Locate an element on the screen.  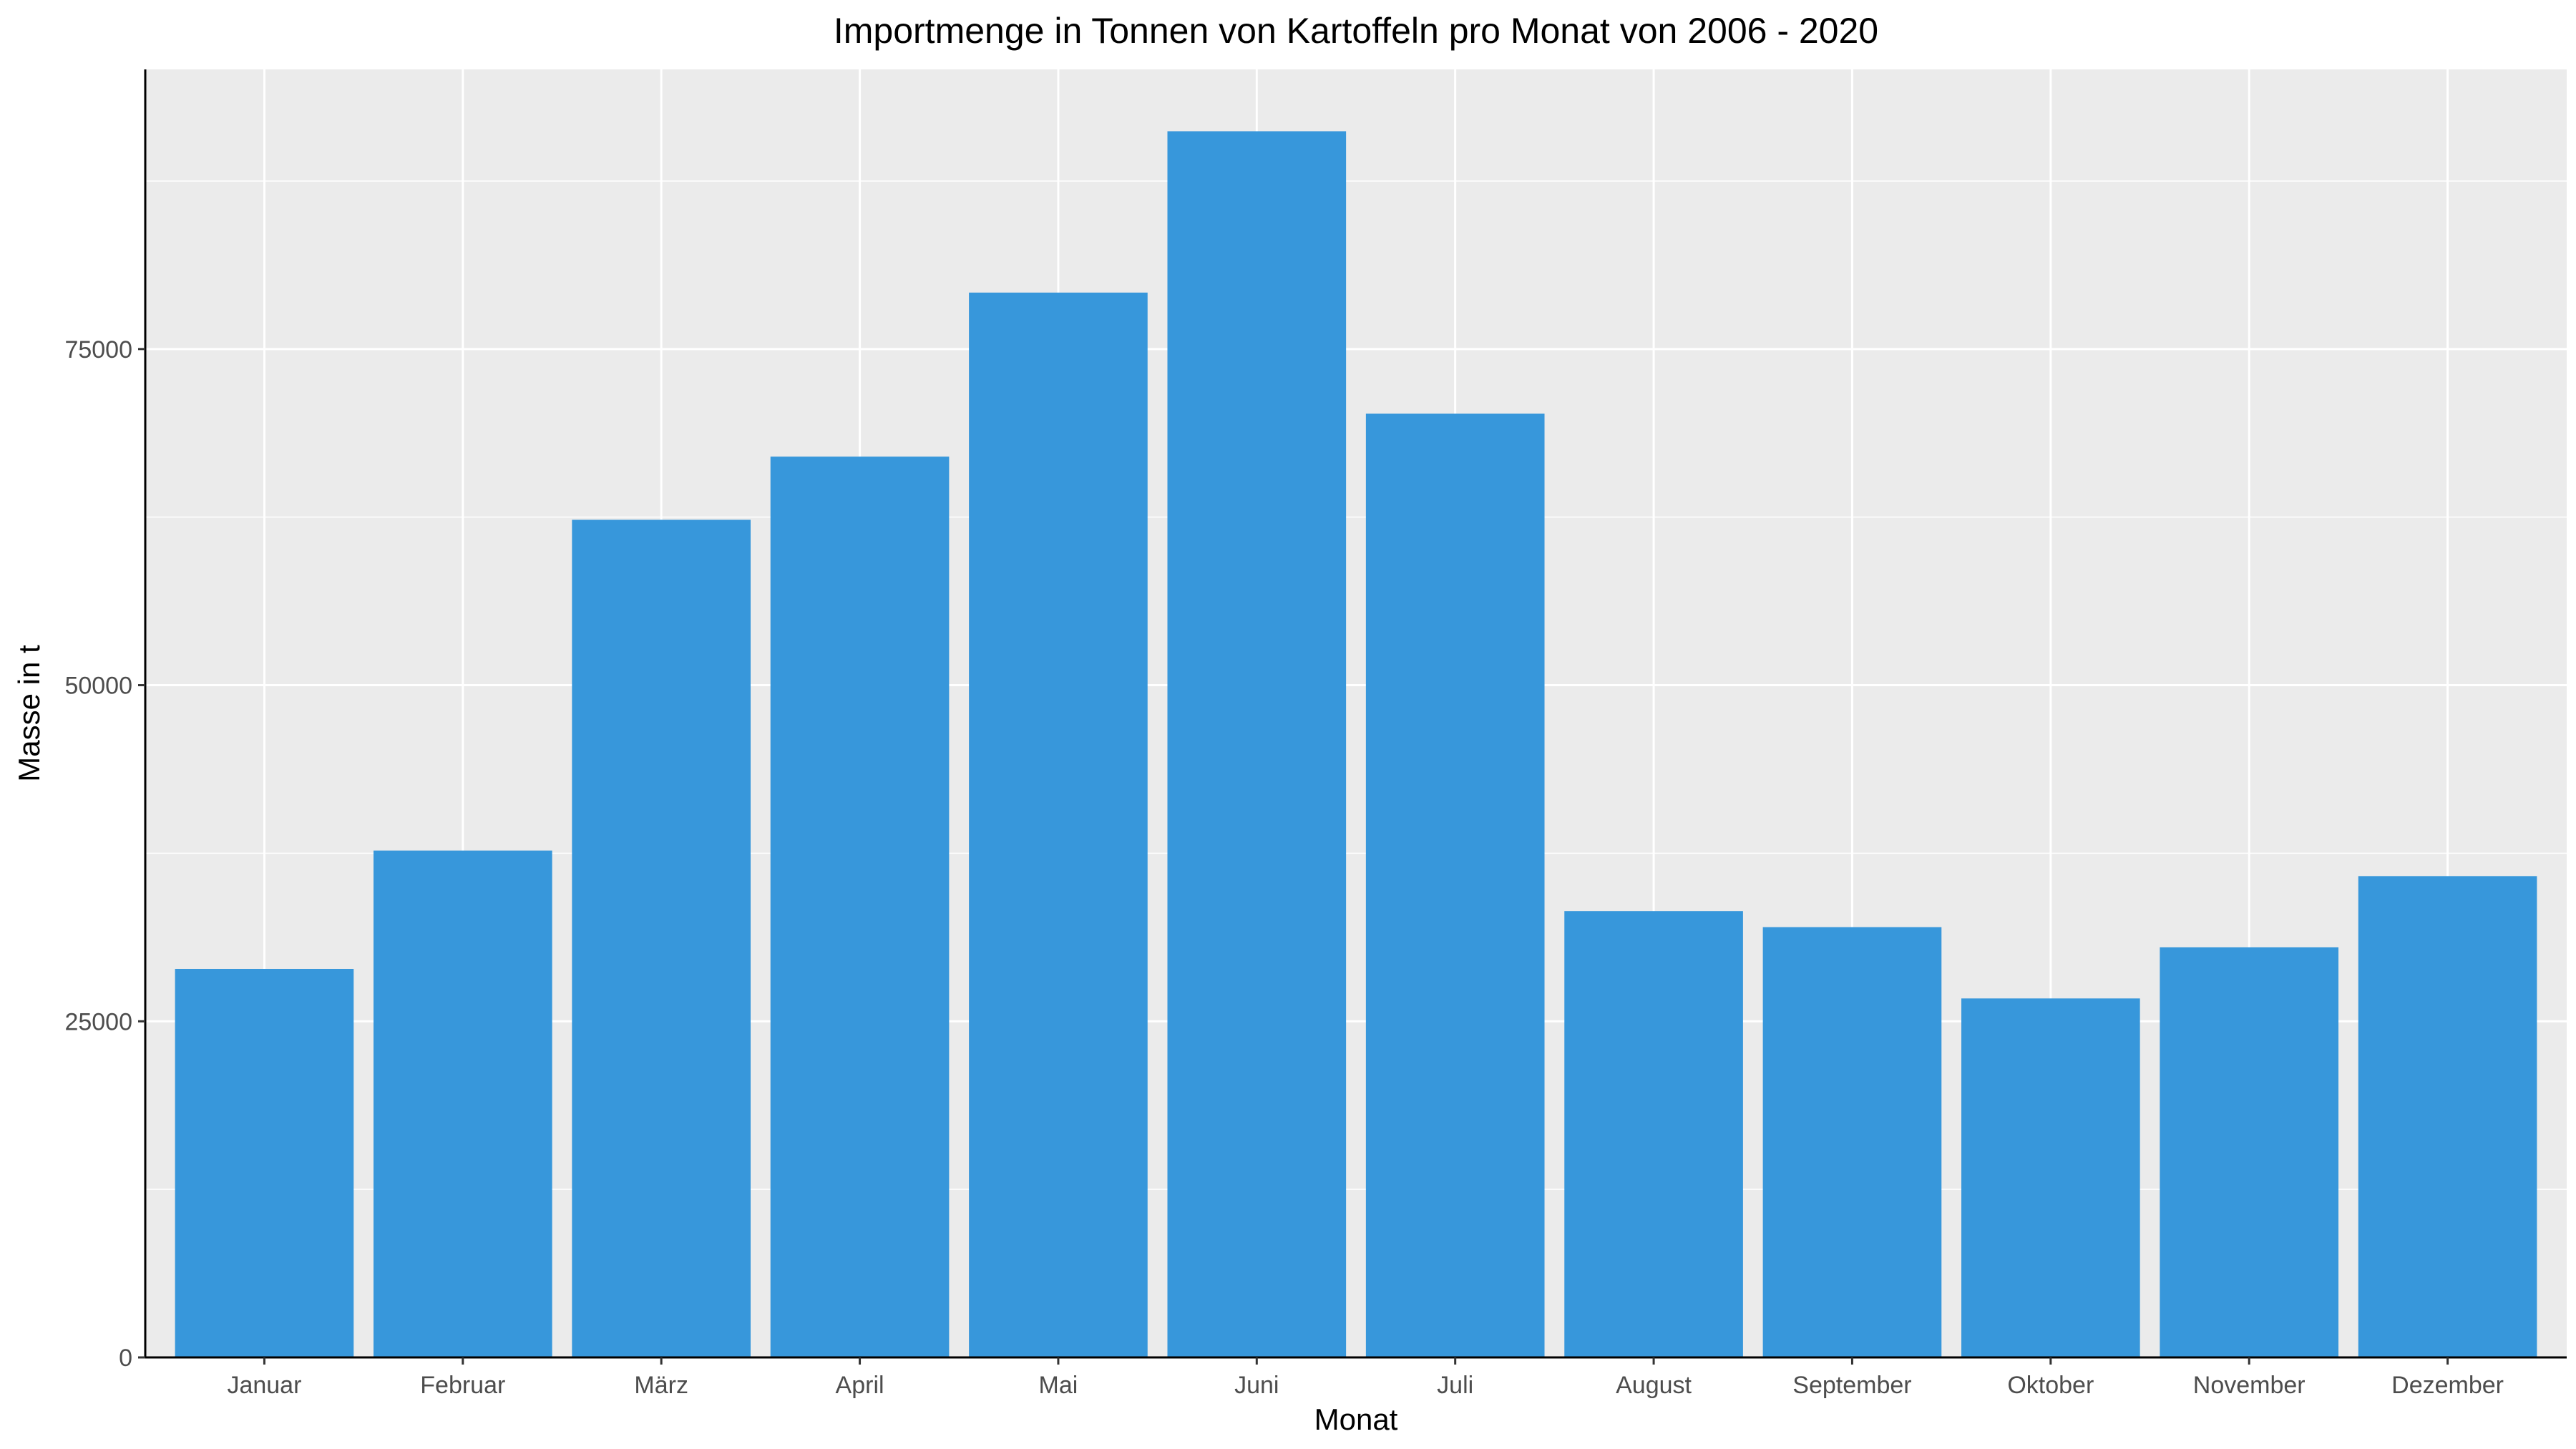
y-tick-label: 50000 is located at coordinates (98, 686).